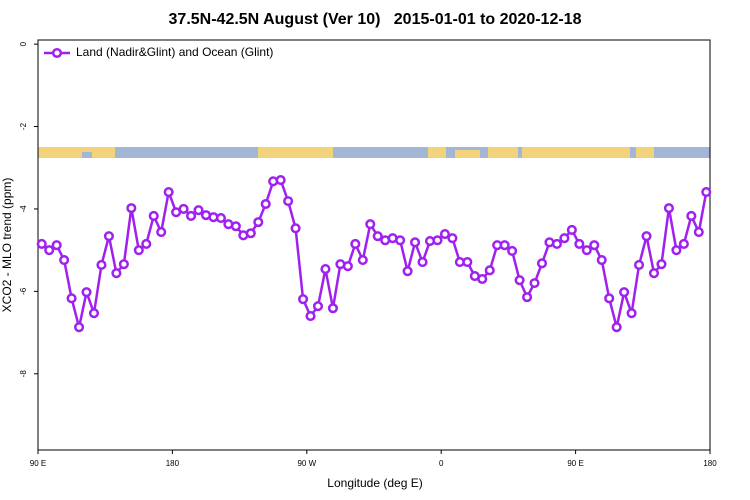  I want to click on y-axis-label: XCO2 - MLO trend (ppm), so click(7, 245).